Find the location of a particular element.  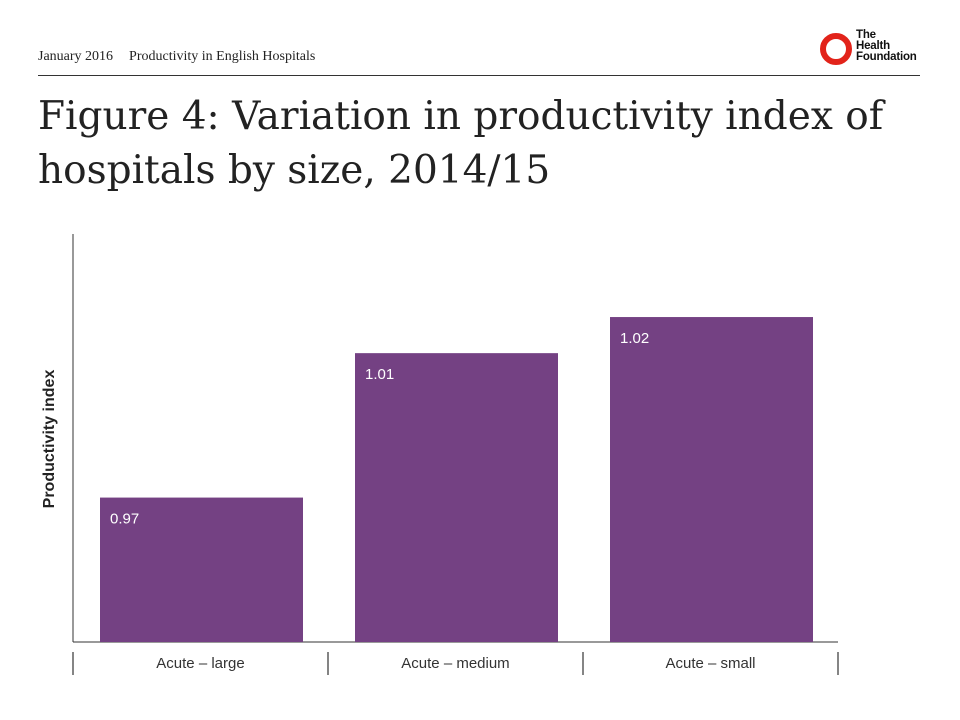

logo-text: The Health Foundation is located at coordinates (886, 46).